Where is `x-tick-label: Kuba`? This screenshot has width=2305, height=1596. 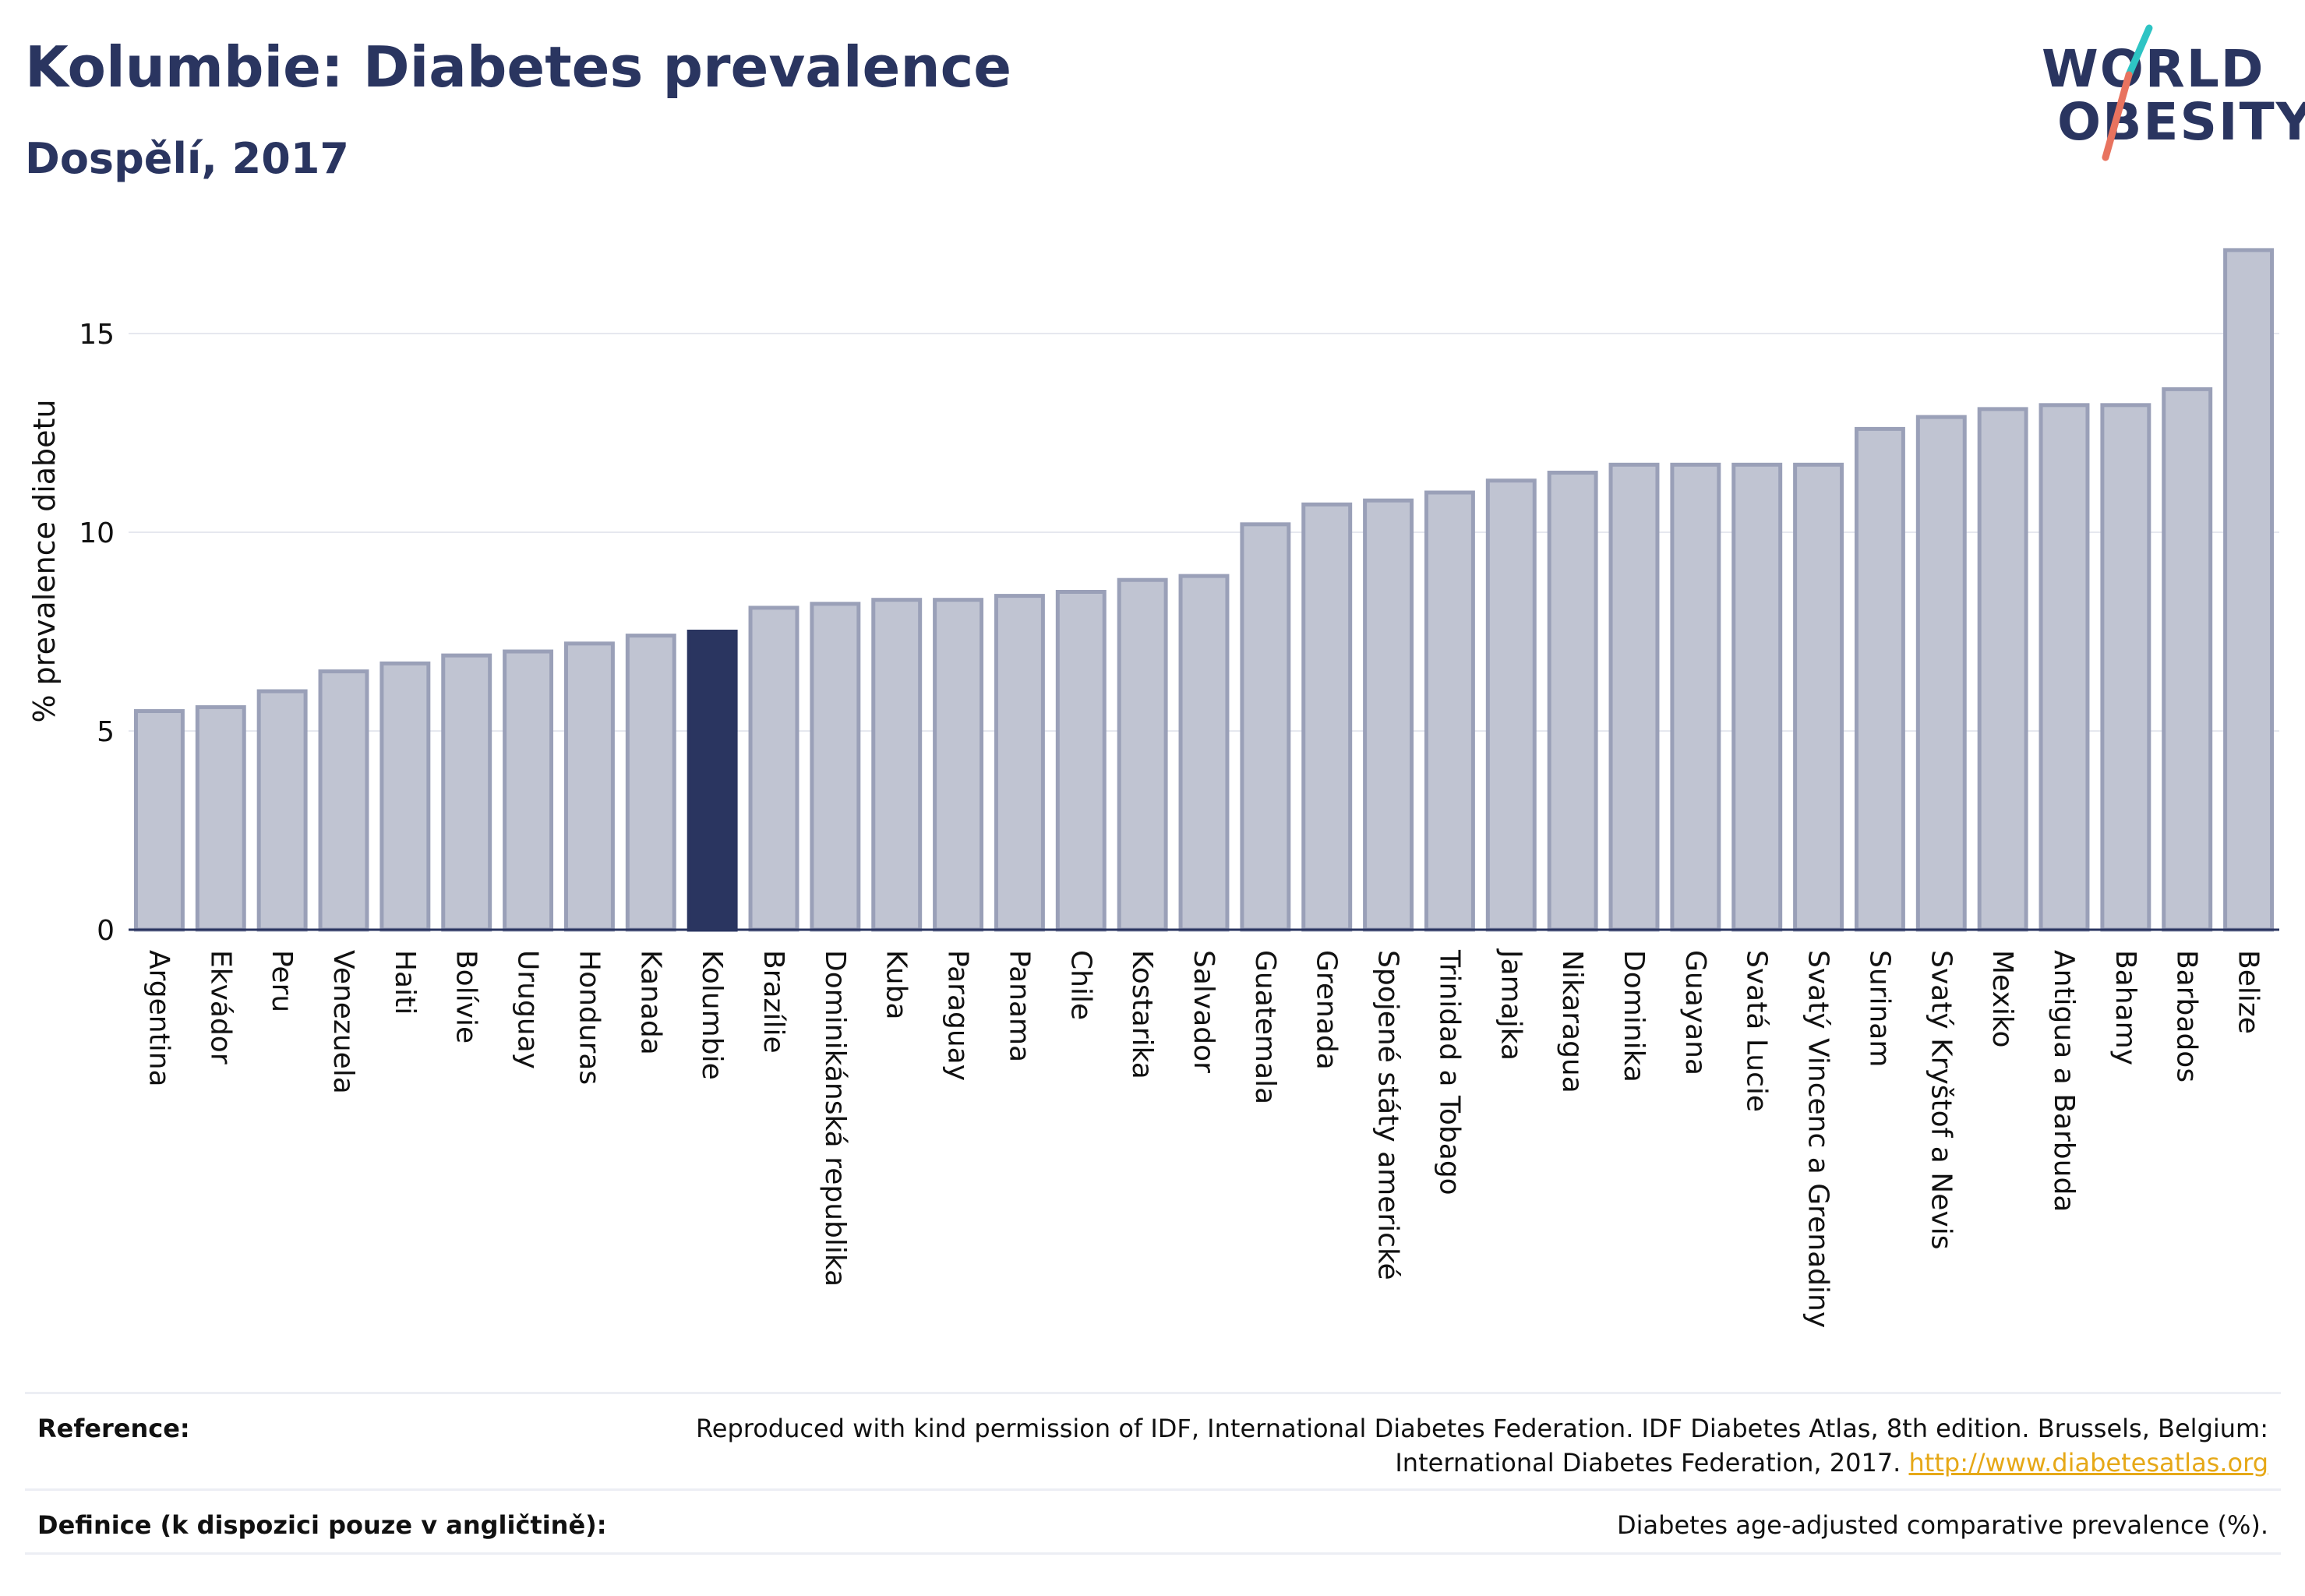
x-tick-label: Kuba is located at coordinates (896, 985).